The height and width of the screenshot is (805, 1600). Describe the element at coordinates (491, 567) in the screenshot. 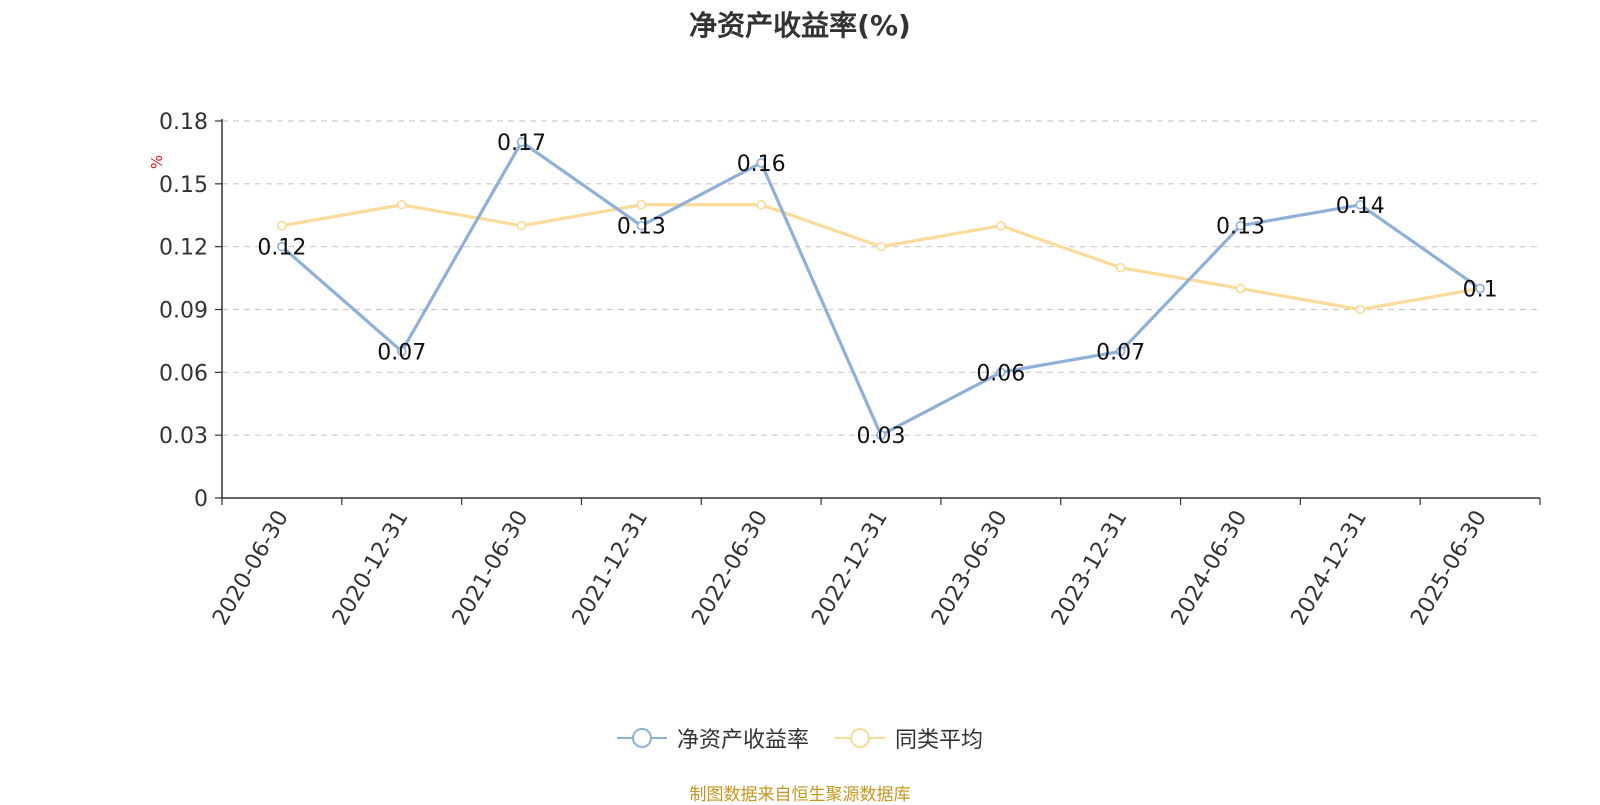

I see `x-tick-label: 2021-06-30` at that location.